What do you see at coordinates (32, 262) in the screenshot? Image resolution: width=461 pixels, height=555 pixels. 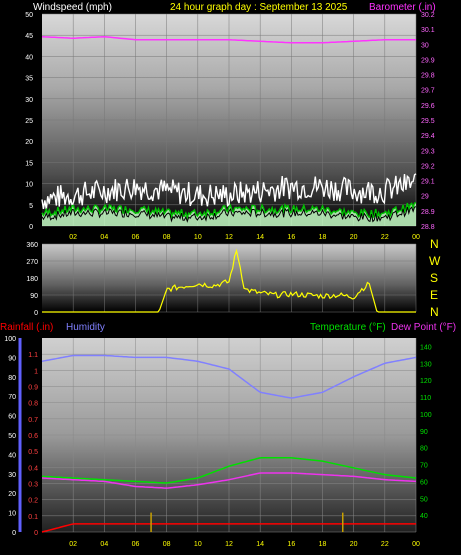 I see `direction-tick-label: 270` at bounding box center [32, 262].